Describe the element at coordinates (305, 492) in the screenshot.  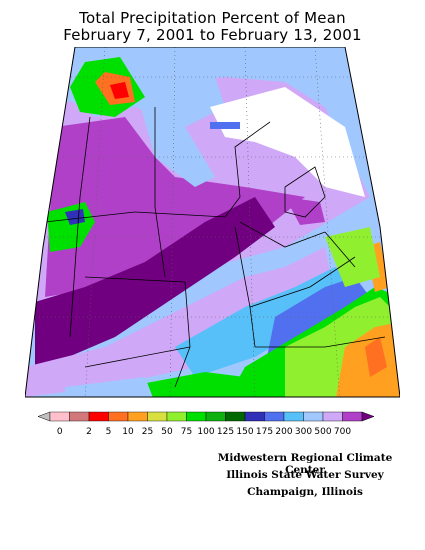
I see `credit-line-3: Champaign, Illinois` at that location.